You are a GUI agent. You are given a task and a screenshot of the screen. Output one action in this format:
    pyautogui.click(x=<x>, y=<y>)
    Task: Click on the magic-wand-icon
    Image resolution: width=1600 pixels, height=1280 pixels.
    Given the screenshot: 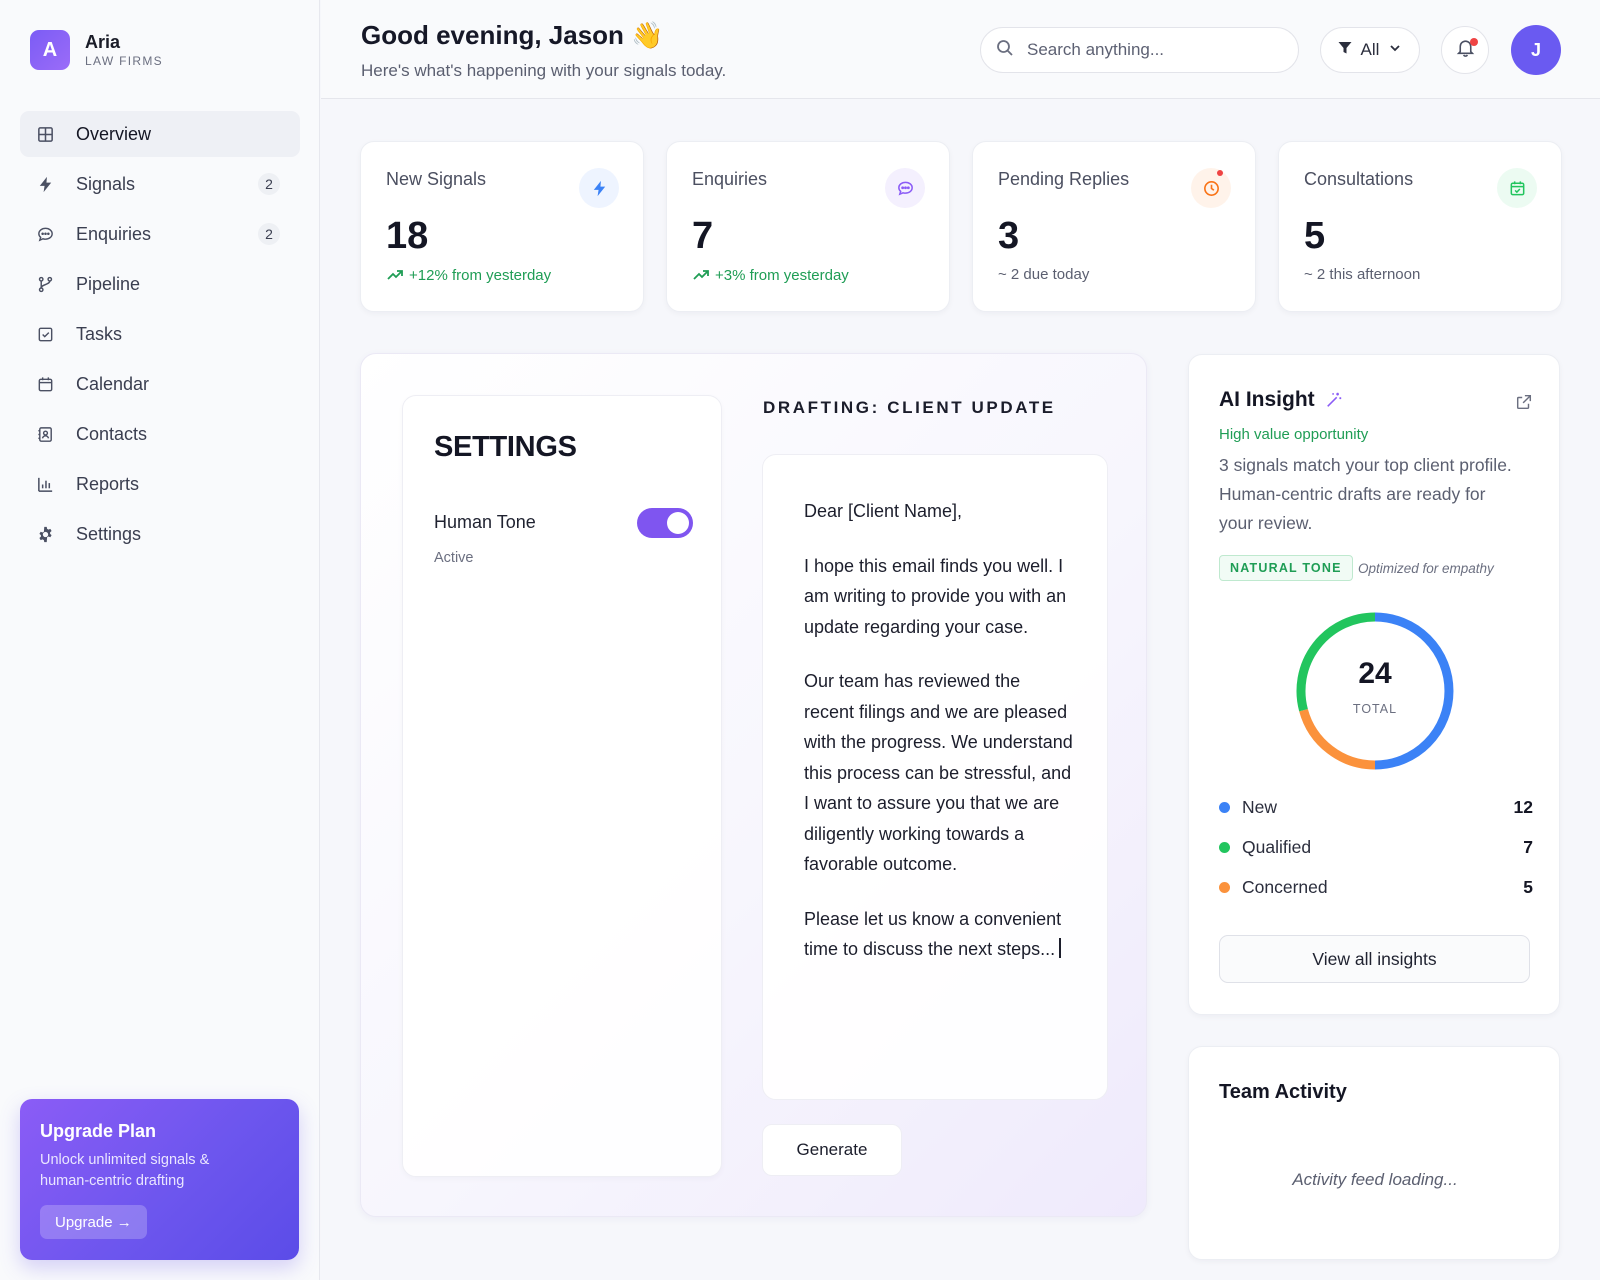 What is the action you would take?
    pyautogui.click(x=1333, y=399)
    